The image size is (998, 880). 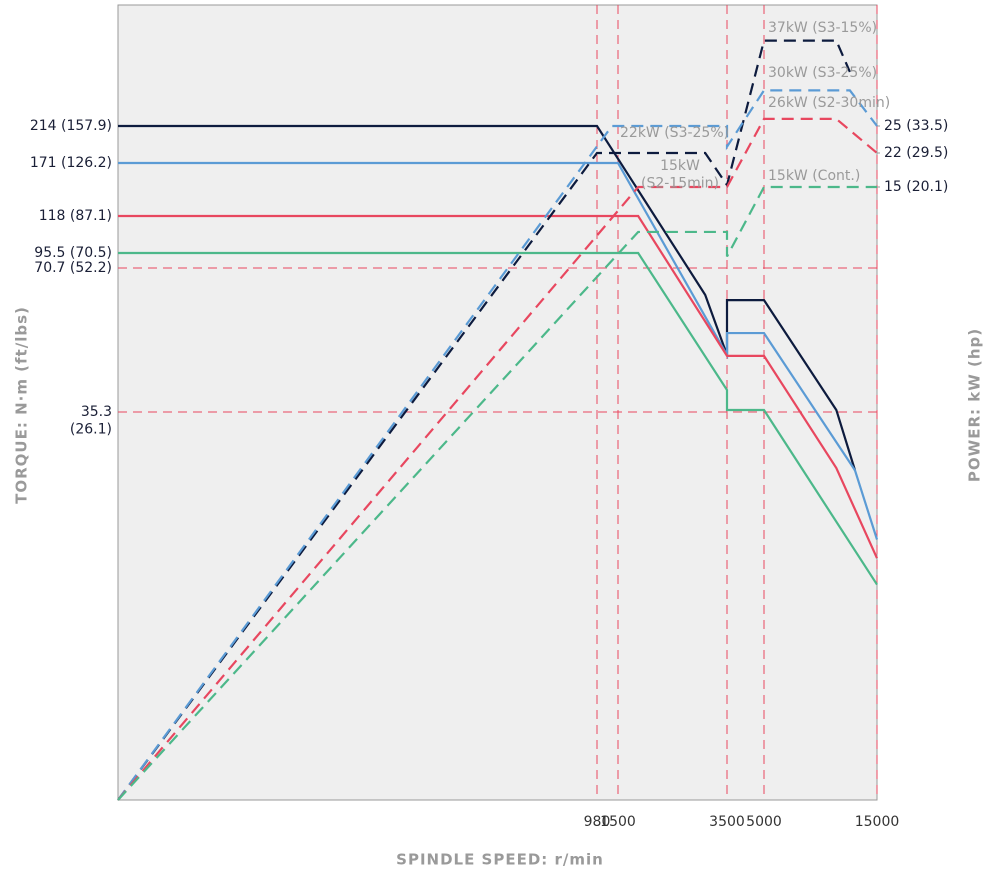 What do you see at coordinates (916, 153) in the screenshot?
I see `y2-tick-label: 22 (29.5)` at bounding box center [916, 153].